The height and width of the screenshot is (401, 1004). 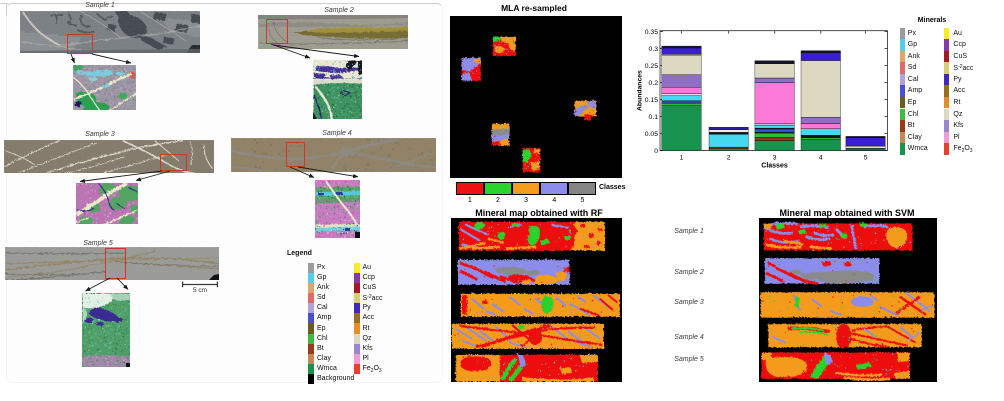 What do you see at coordinates (651, 66) in the screenshot?
I see `svg-text: 0.25` at bounding box center [651, 66].